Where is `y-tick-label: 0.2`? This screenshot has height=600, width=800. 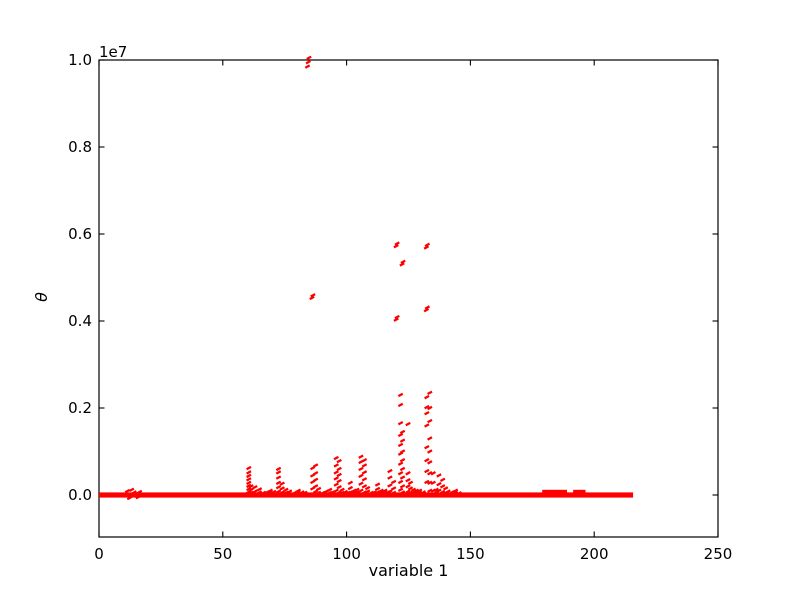 y-tick-label: 0.2 is located at coordinates (80, 408).